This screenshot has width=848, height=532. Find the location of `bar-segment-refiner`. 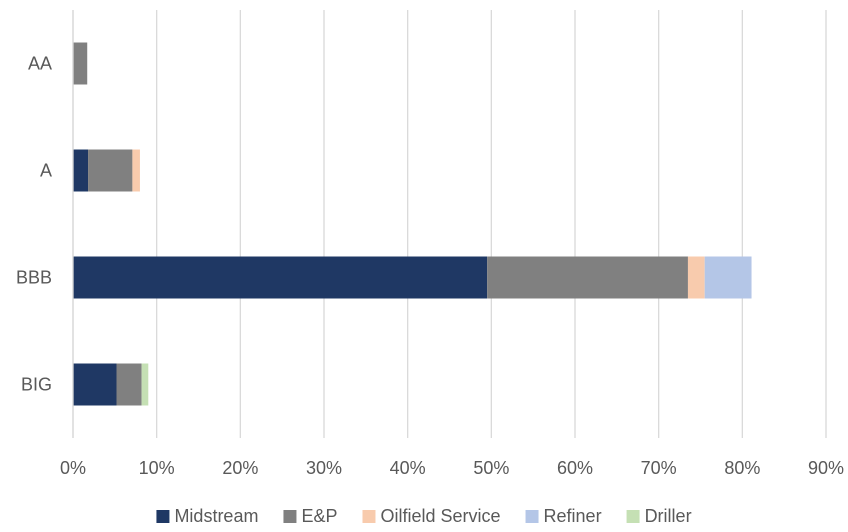

bar-segment-refiner is located at coordinates (728, 277).